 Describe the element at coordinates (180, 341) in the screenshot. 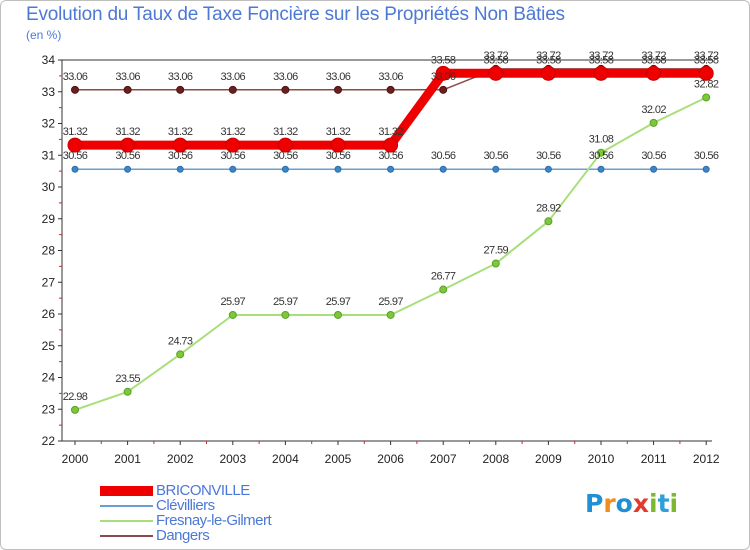

I see `data-label-fresnay-le-gilmert: 24.73` at that location.